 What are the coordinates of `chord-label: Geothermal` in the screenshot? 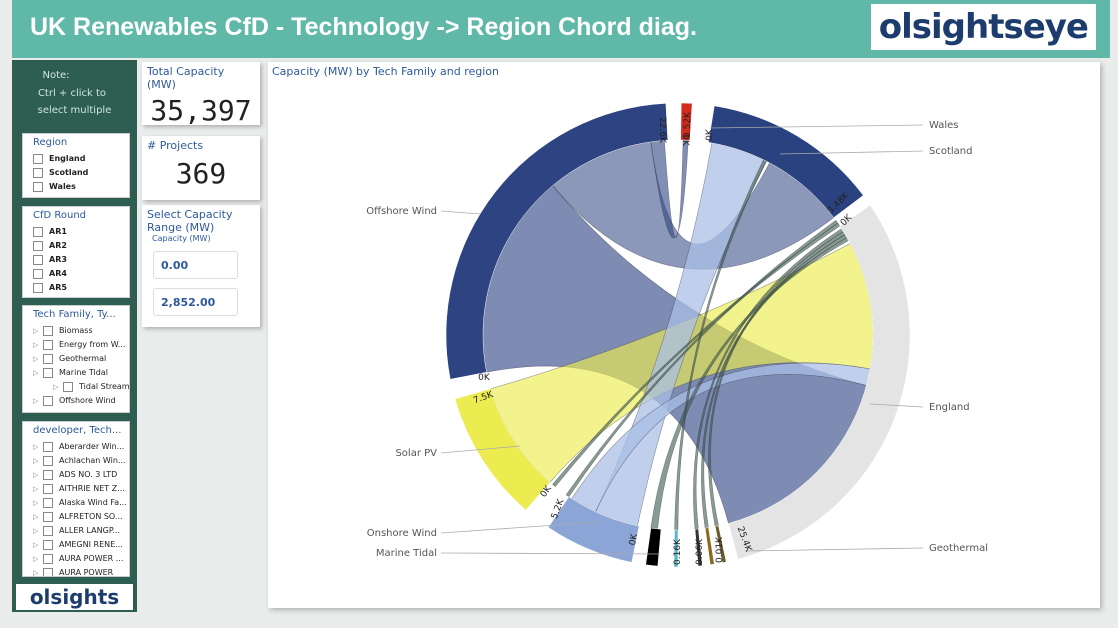 It's located at (958, 548).